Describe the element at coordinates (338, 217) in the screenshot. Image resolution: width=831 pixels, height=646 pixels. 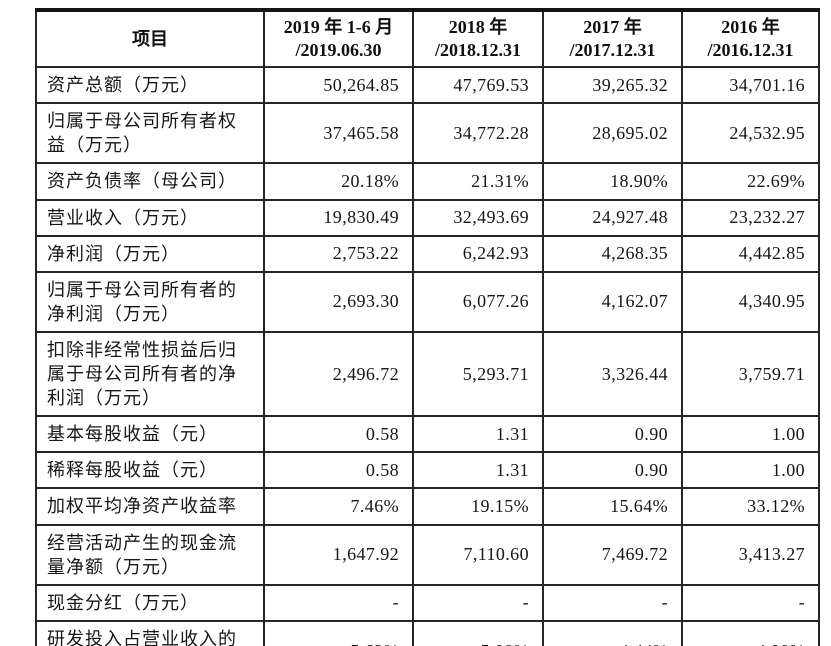
I see `cell-value: 19,830.49` at that location.